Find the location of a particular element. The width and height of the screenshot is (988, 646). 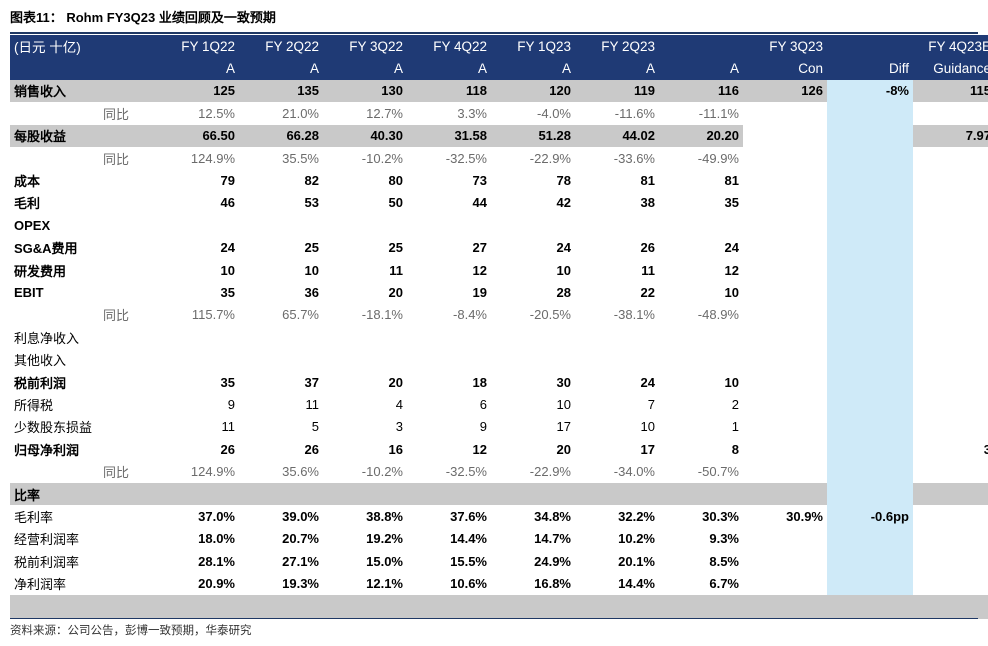

row-label: SG&A费用 is located at coordinates (46, 249).